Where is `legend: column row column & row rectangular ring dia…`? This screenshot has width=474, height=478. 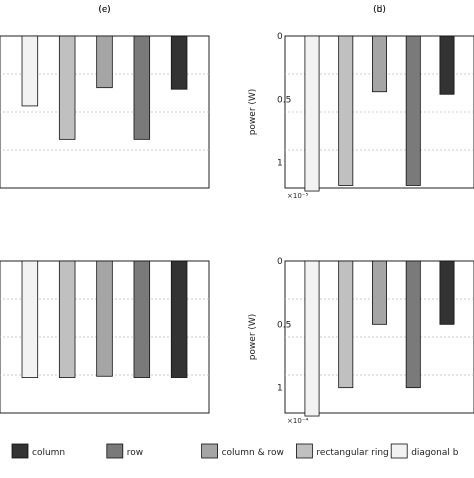
legend: column row column & row rectangular ring dia… is located at coordinates (235, 451).